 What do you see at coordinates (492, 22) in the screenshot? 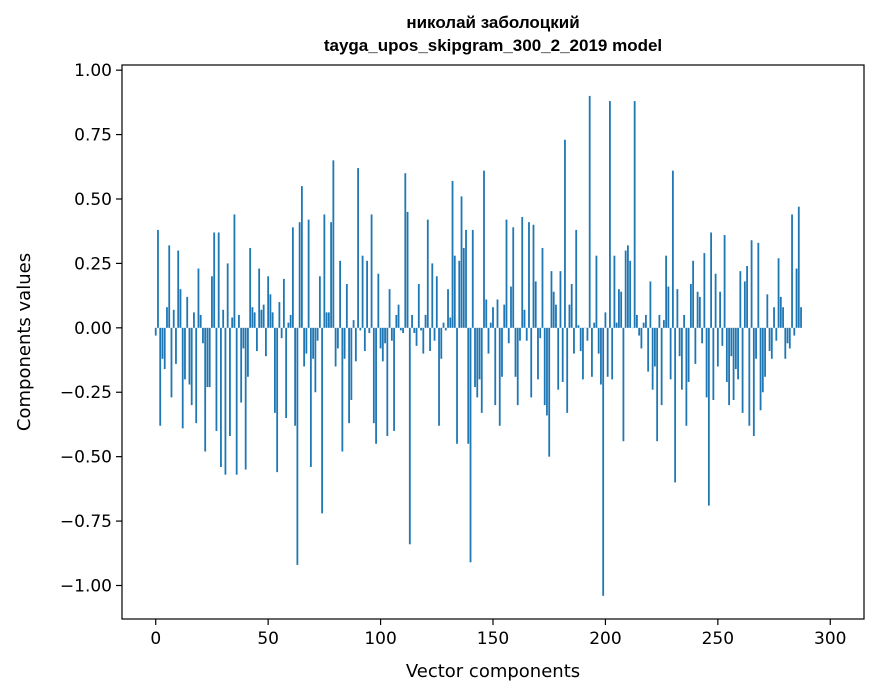
I see `chart-title: николай заболоцкий` at bounding box center [492, 22].